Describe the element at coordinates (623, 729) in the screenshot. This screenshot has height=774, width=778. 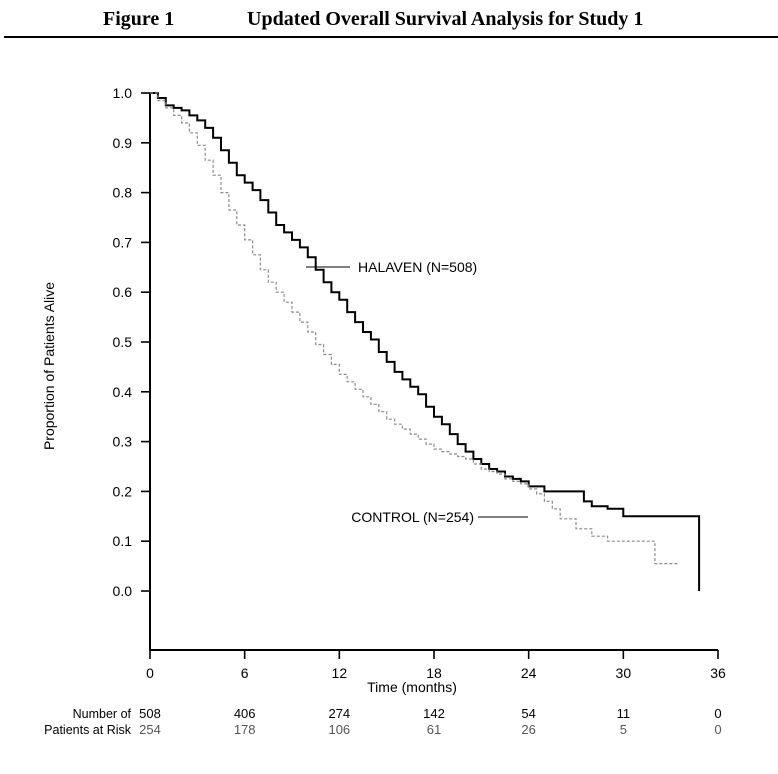
I see `control-at-risk-count: 5` at that location.